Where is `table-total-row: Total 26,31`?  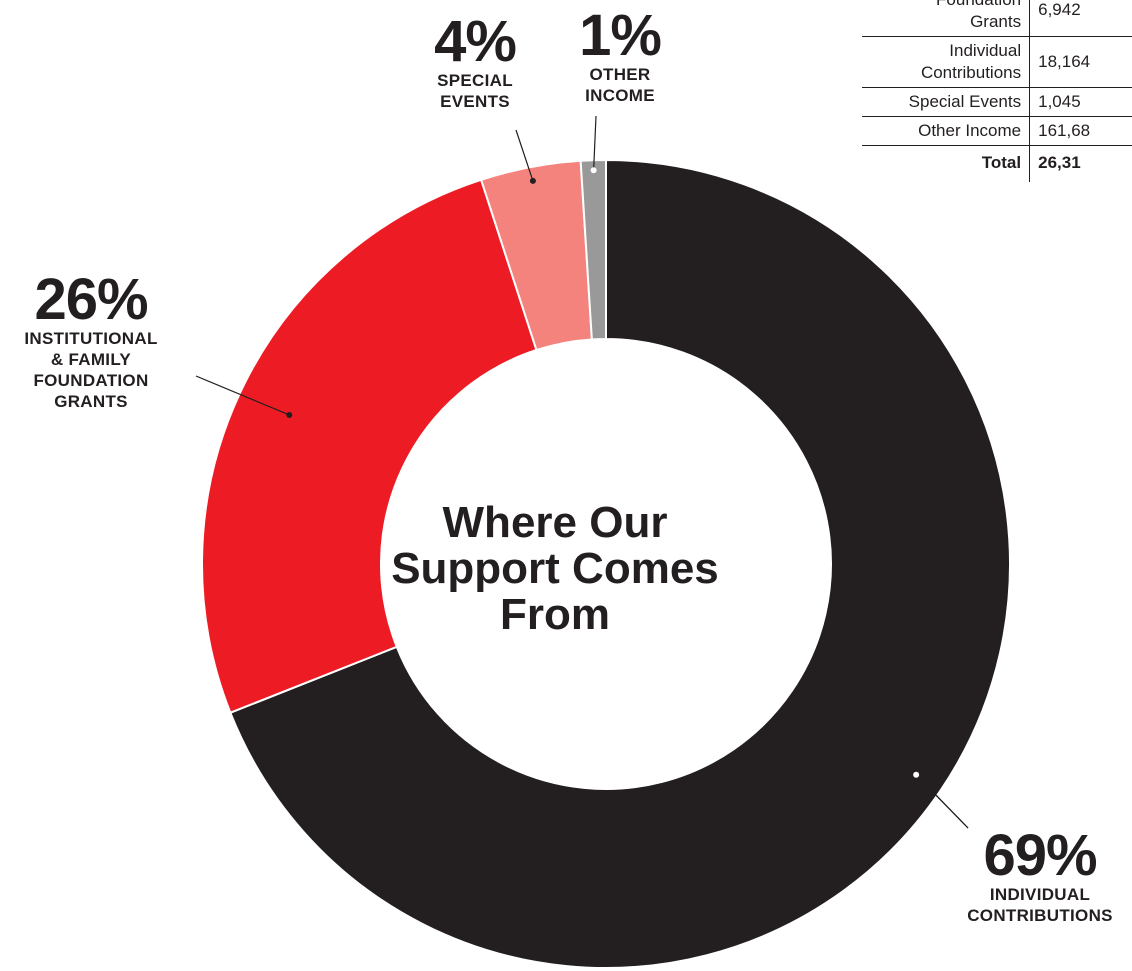 table-total-row: Total 26,31 is located at coordinates (997, 163).